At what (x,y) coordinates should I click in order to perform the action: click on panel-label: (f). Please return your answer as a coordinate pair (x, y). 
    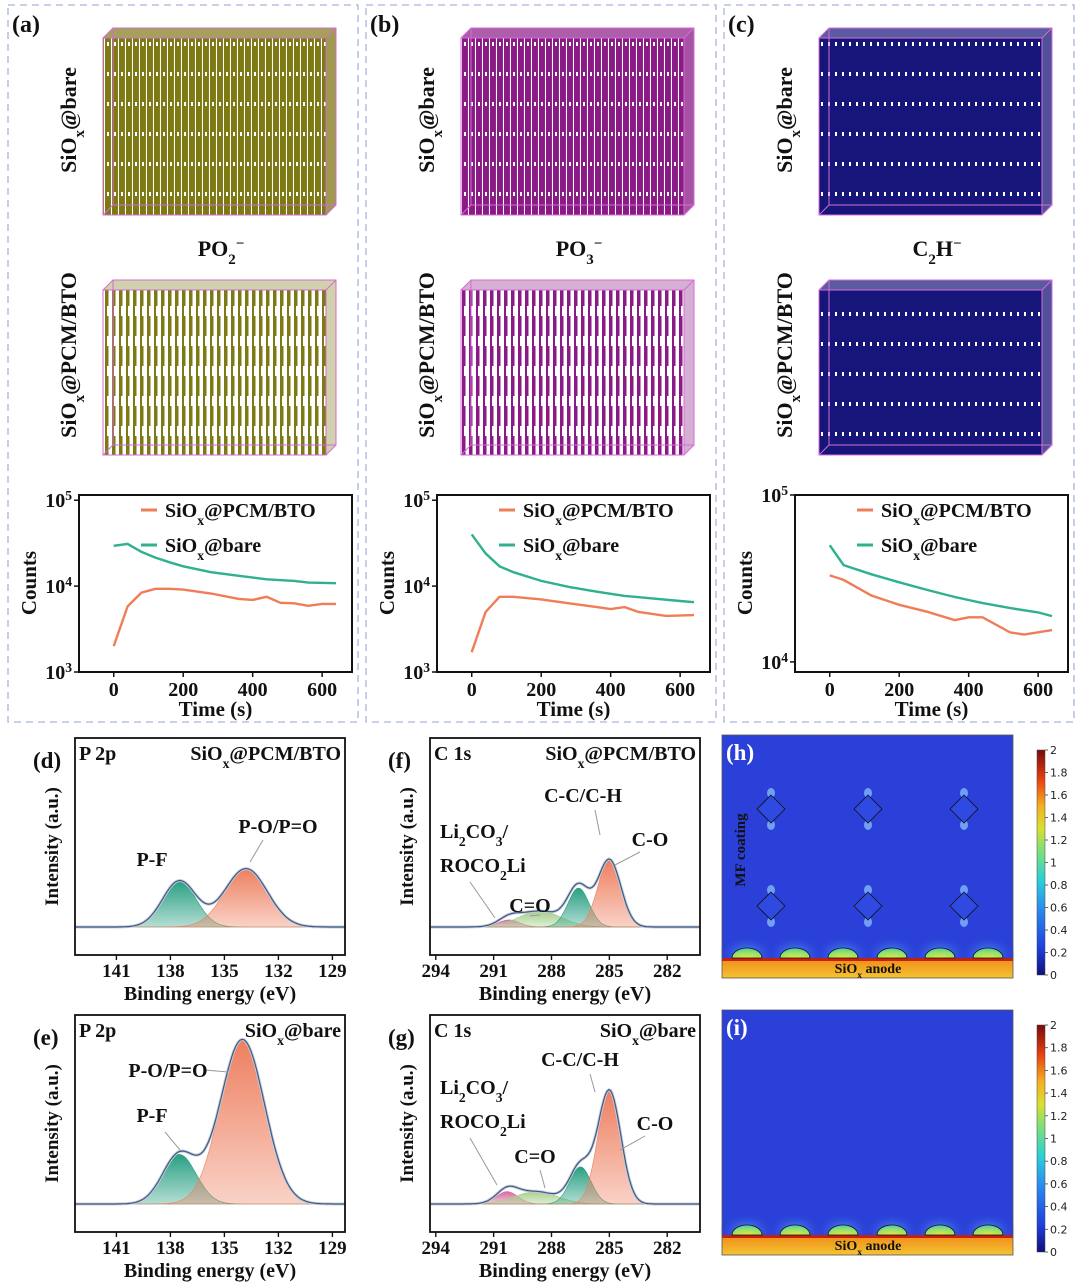
    Looking at the image, I should click on (399, 760).